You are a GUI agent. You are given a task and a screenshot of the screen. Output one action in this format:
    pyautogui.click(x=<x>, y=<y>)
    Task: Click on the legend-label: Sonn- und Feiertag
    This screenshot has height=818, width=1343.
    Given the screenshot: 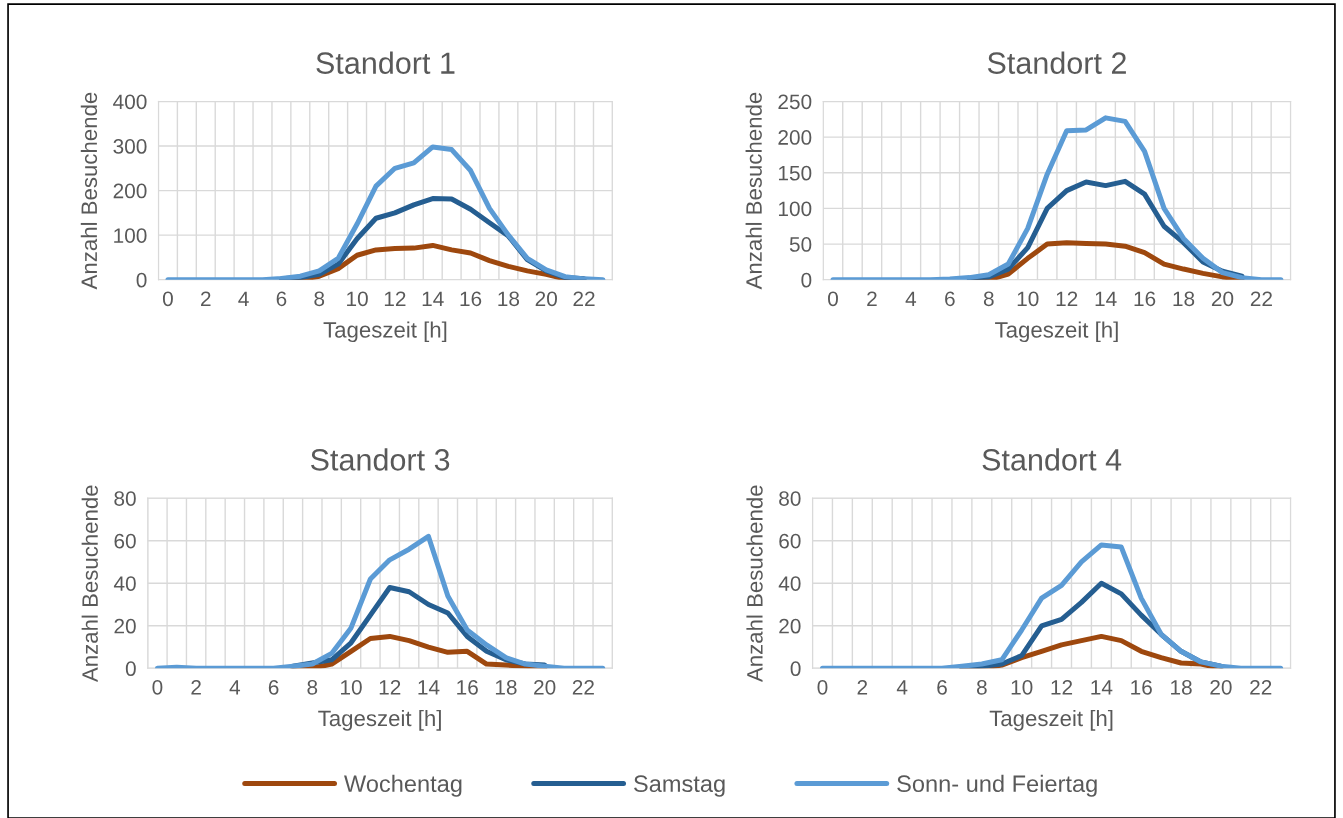 What is the action you would take?
    pyautogui.click(x=997, y=785)
    